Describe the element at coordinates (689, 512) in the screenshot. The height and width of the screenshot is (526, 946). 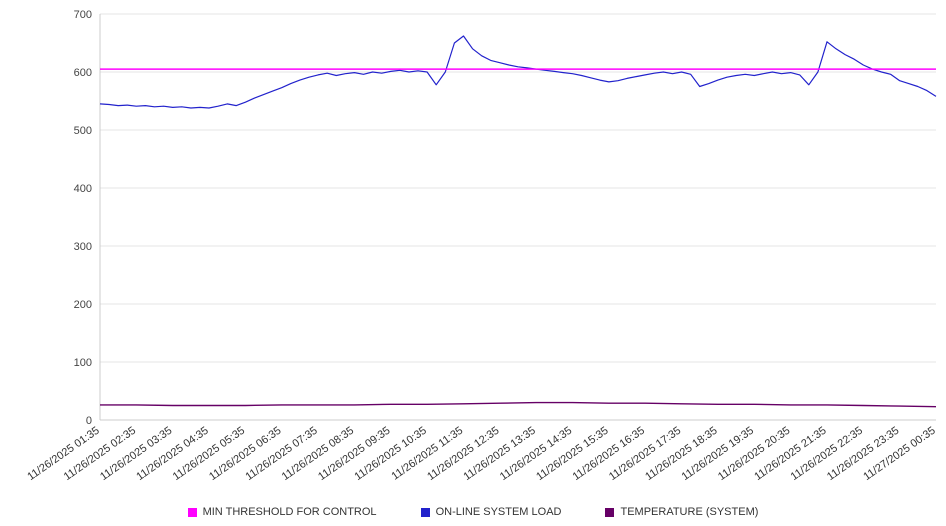
I see `legend-label: TEMPERATURE (SYSTEM)` at that location.